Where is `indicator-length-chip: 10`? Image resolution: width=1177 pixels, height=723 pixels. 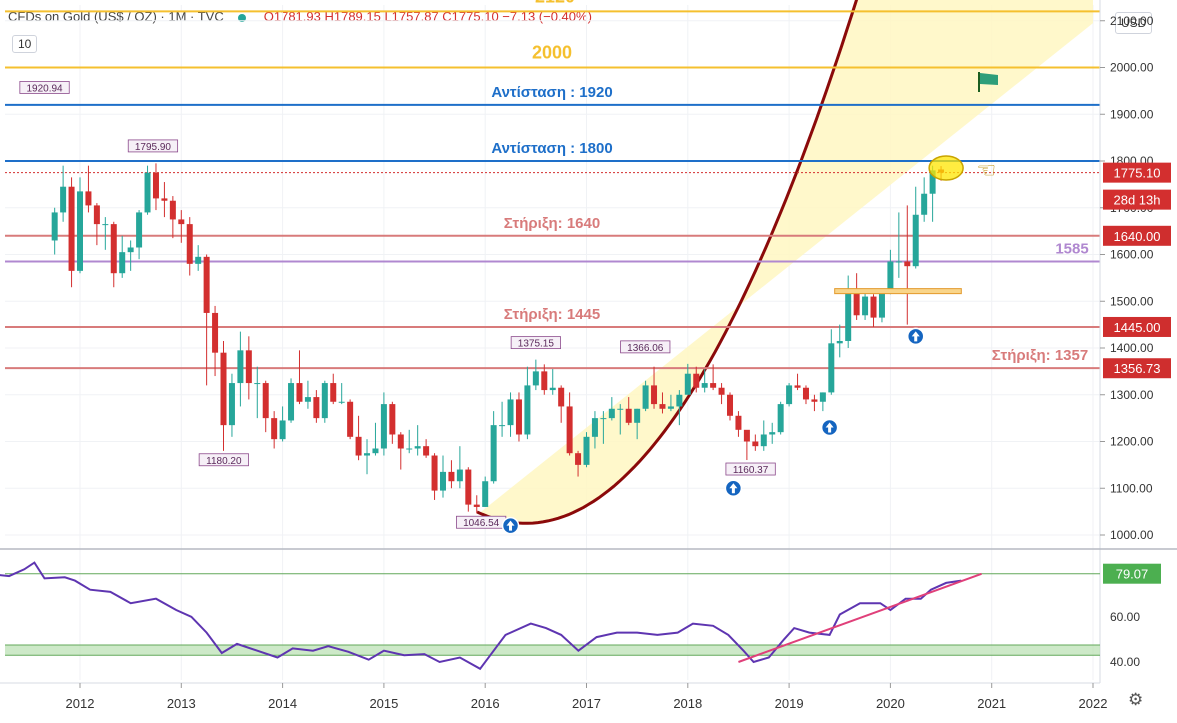
indicator-length-chip: 10 is located at coordinates (25, 44).